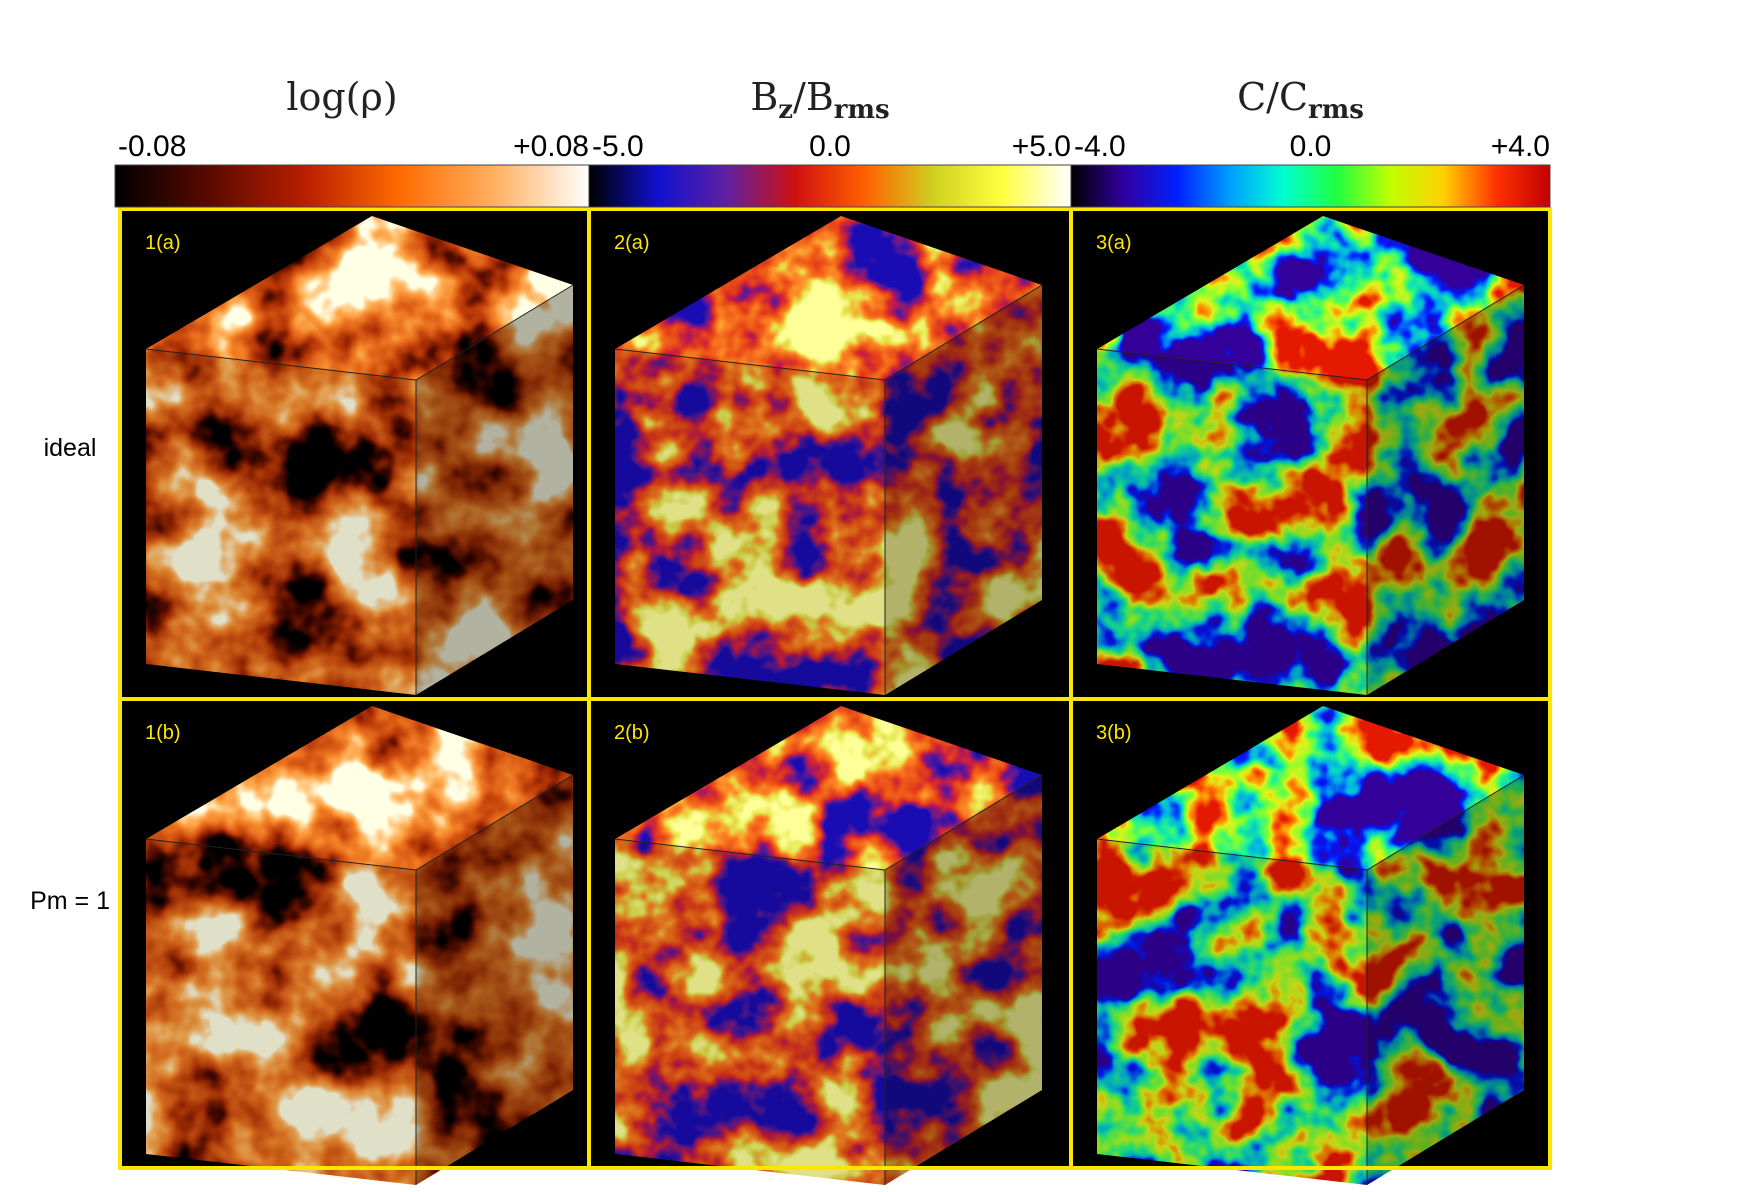  I want to click on colorbar-tick-label: -0.08, so click(152, 146).